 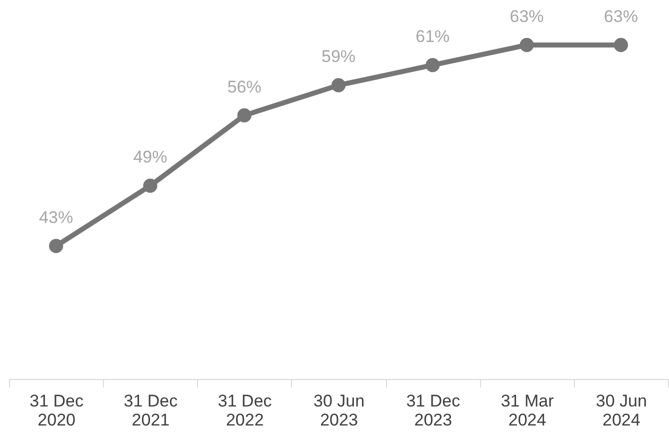 What do you see at coordinates (433, 411) in the screenshot?
I see `x-tick-label: 31 Dec 2023` at bounding box center [433, 411].